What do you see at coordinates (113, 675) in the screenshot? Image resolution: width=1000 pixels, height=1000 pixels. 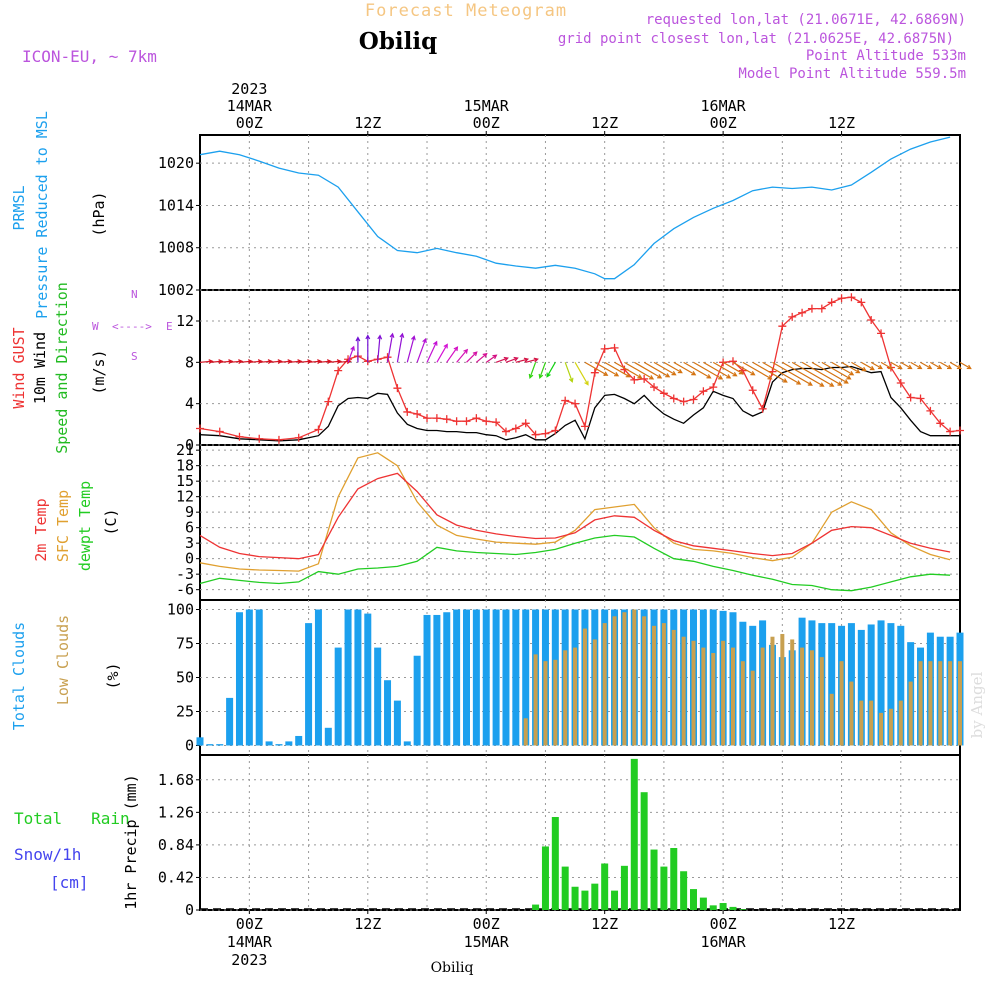 I see `clouds-unit: (%)` at bounding box center [113, 675].